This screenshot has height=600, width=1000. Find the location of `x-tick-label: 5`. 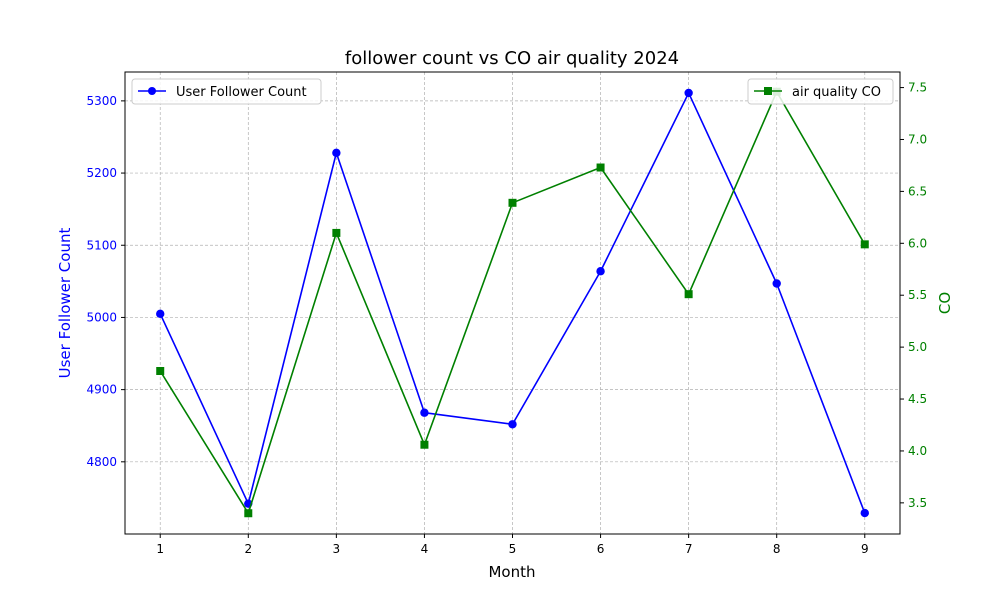

x-tick-label: 5 is located at coordinates (513, 549).